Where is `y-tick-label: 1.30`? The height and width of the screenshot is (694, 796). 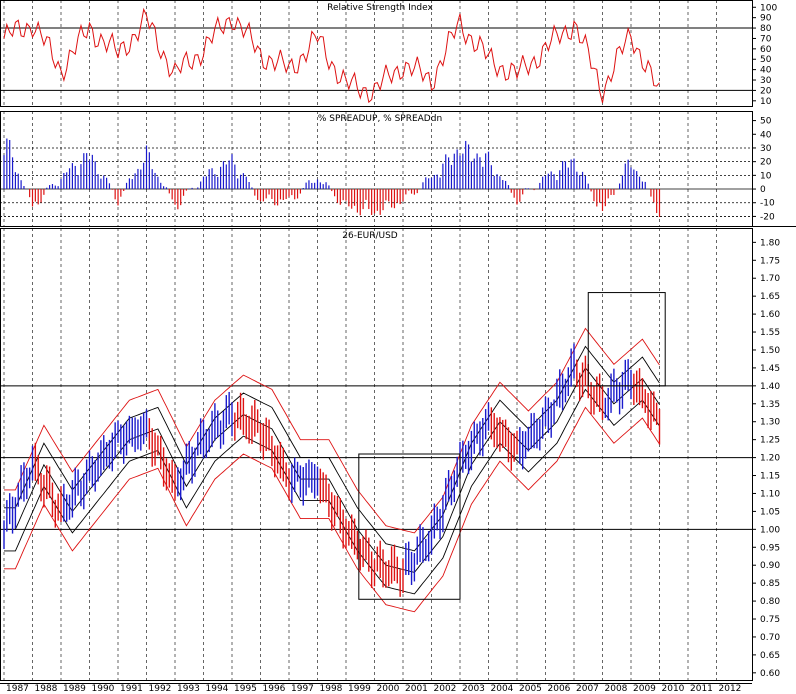 y-tick-label: 1.30 is located at coordinates (770, 423).